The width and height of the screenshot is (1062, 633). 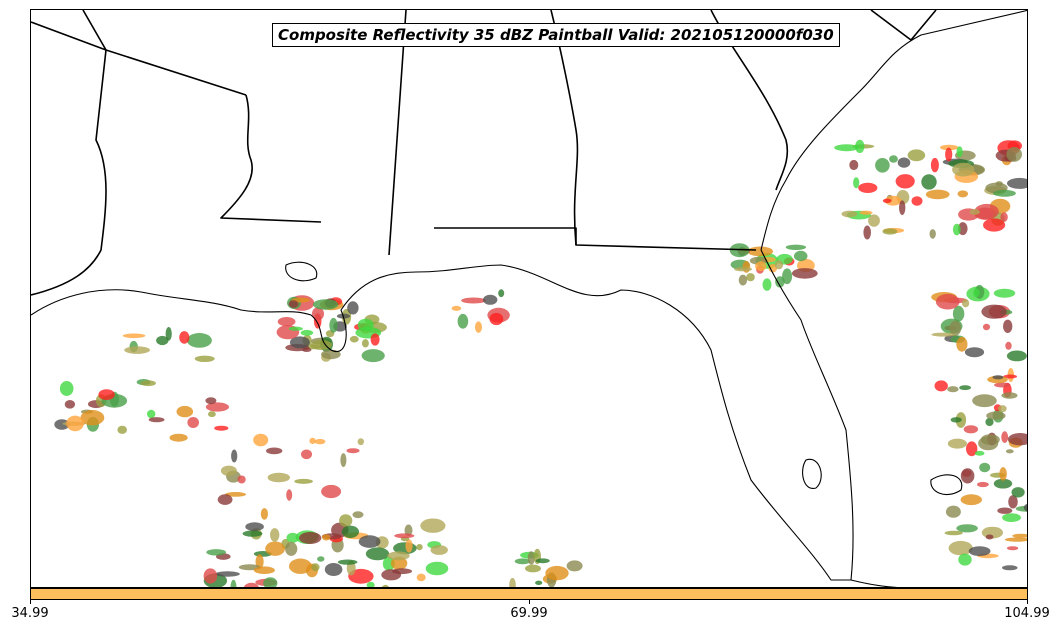 I want to click on border-fl-north, so click(x=595, y=239).